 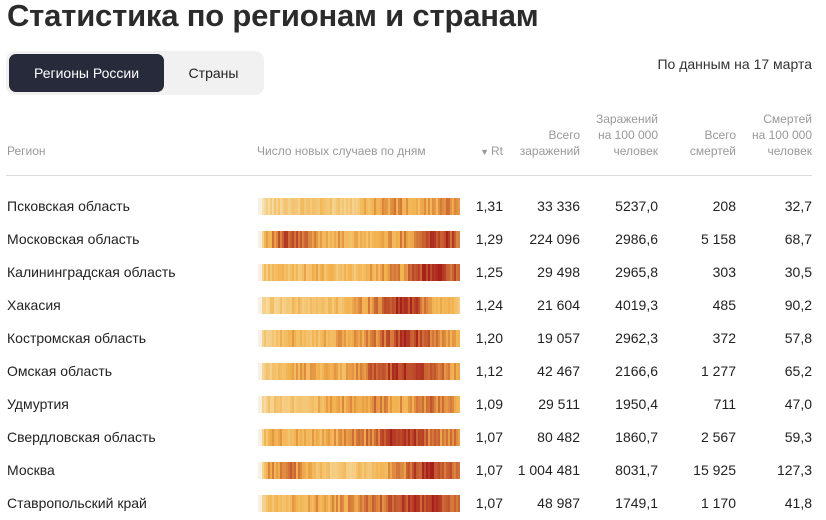 What do you see at coordinates (782, 135) in the screenshot?
I see `column-header-deaths-per-100k: Смертей на 100 000 человек` at bounding box center [782, 135].